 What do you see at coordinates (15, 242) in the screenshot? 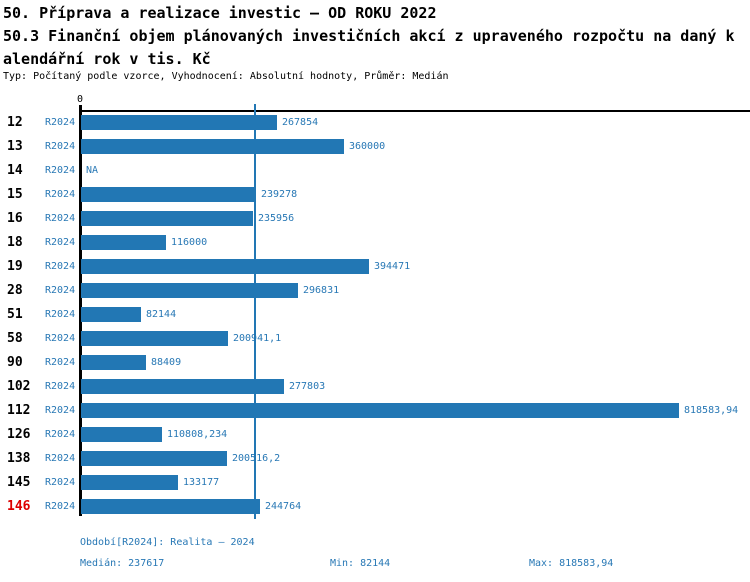
I see `row-id-label: 18` at bounding box center [15, 242].